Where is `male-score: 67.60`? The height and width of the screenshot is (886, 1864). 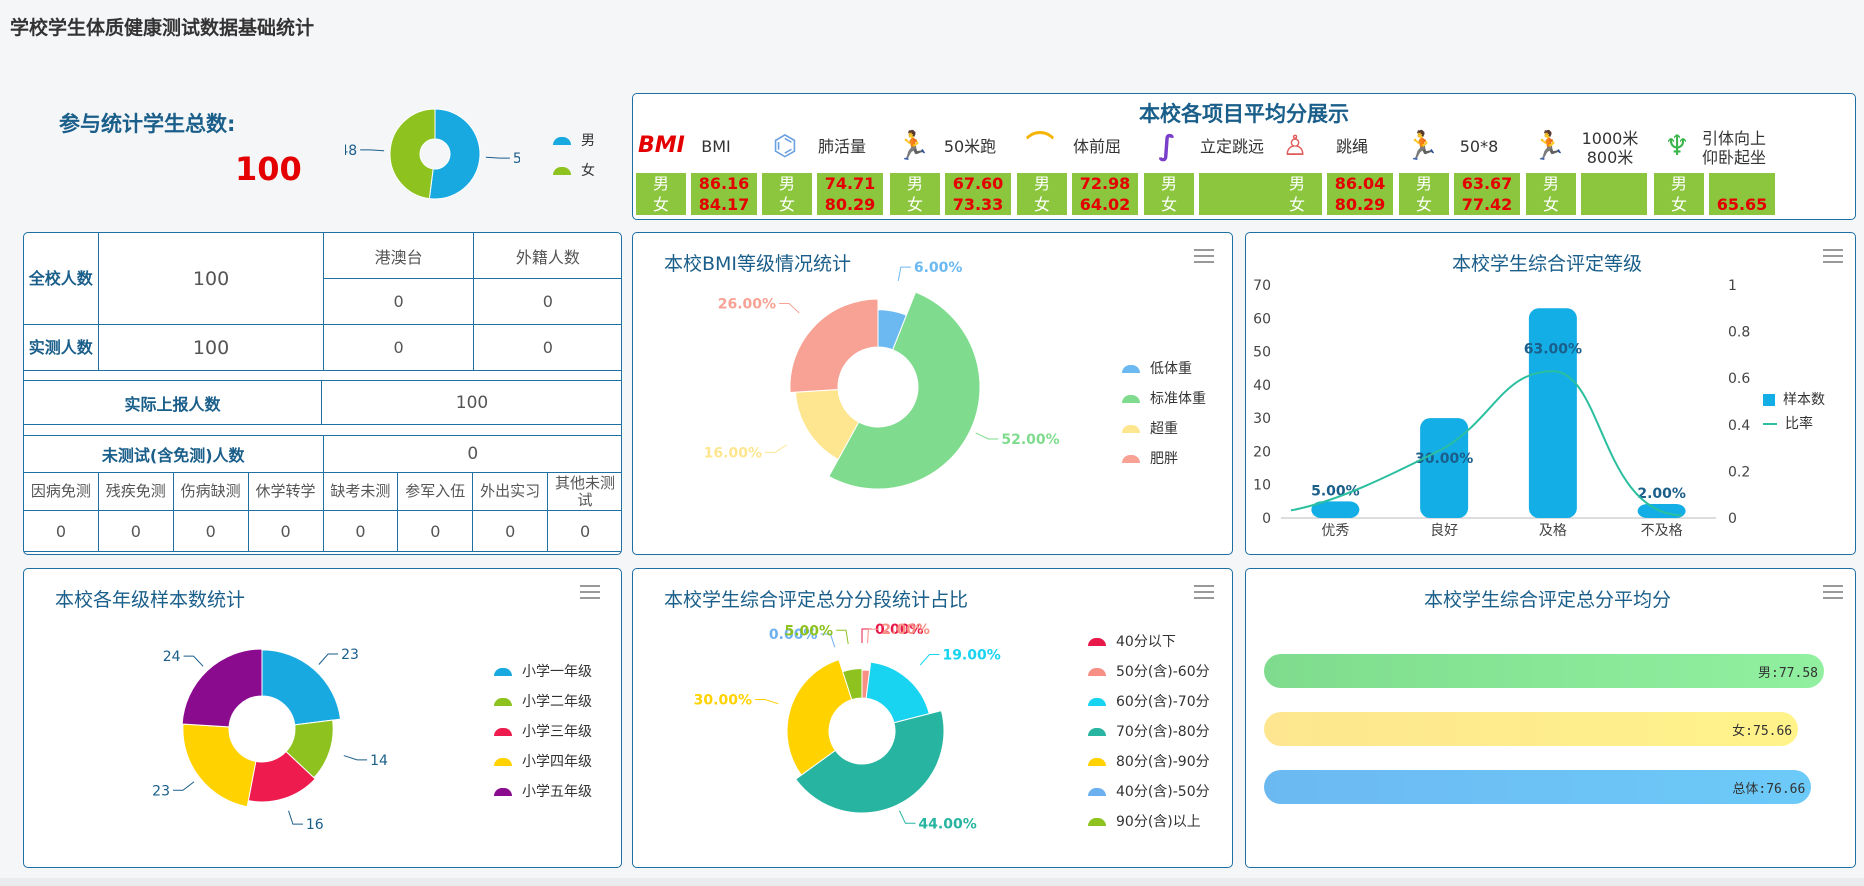
male-score: 67.60 is located at coordinates (978, 183).